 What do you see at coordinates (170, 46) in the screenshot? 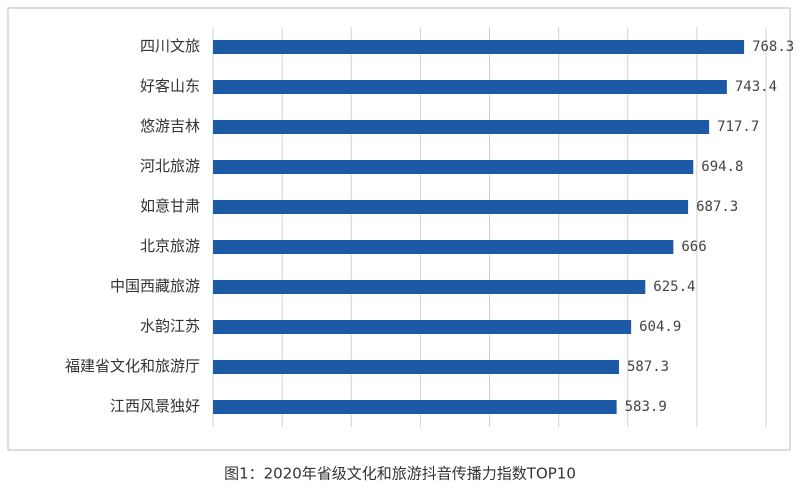
I see `category-label: 四川文旅` at bounding box center [170, 46].